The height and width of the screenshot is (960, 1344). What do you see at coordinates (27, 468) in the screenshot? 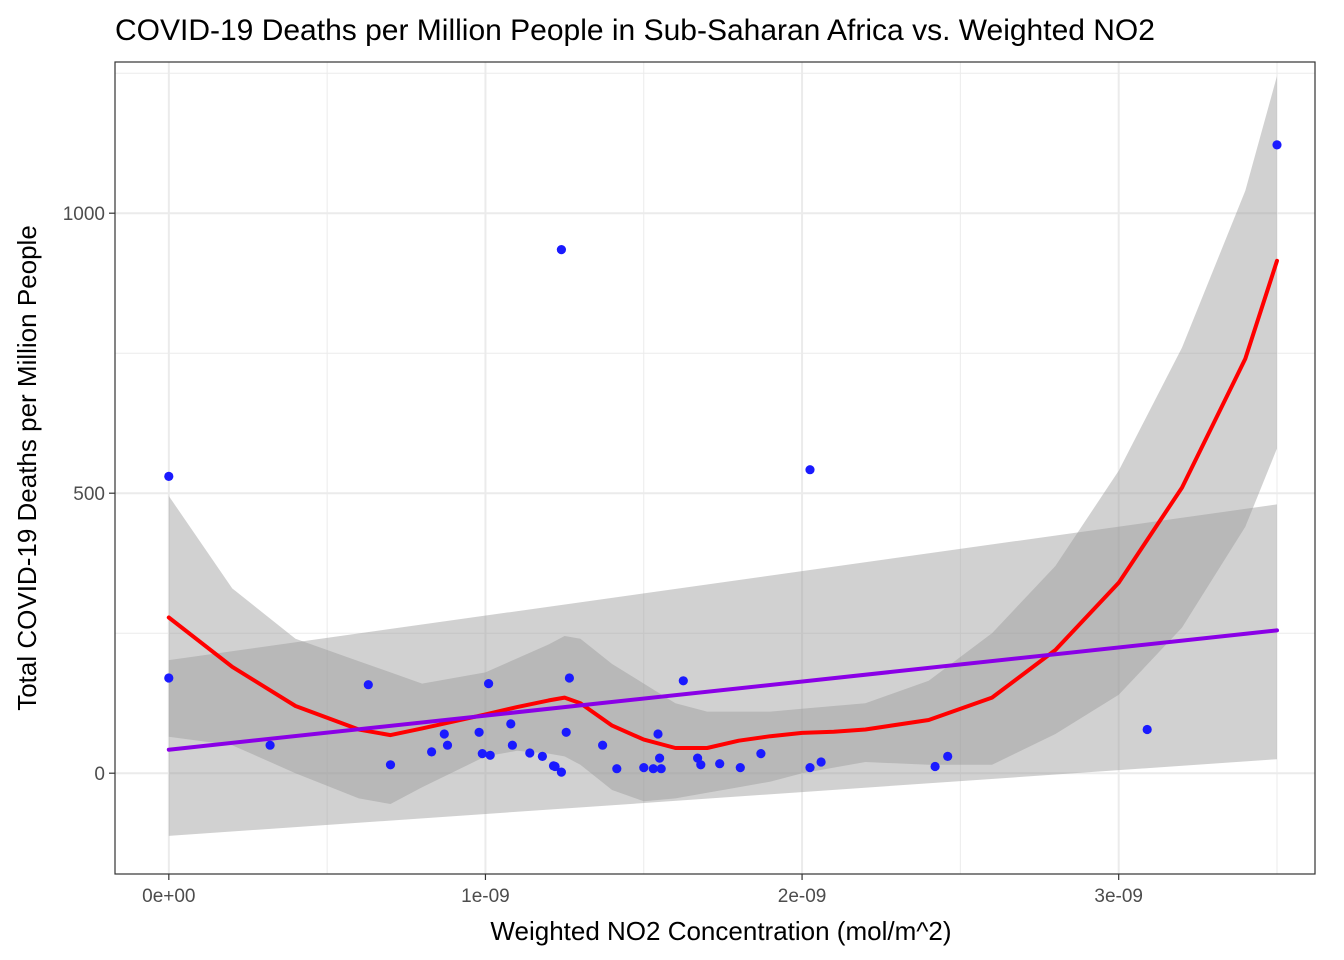
I see `y-axis-title: Total COVID-19 Deaths per Million People` at bounding box center [27, 468].